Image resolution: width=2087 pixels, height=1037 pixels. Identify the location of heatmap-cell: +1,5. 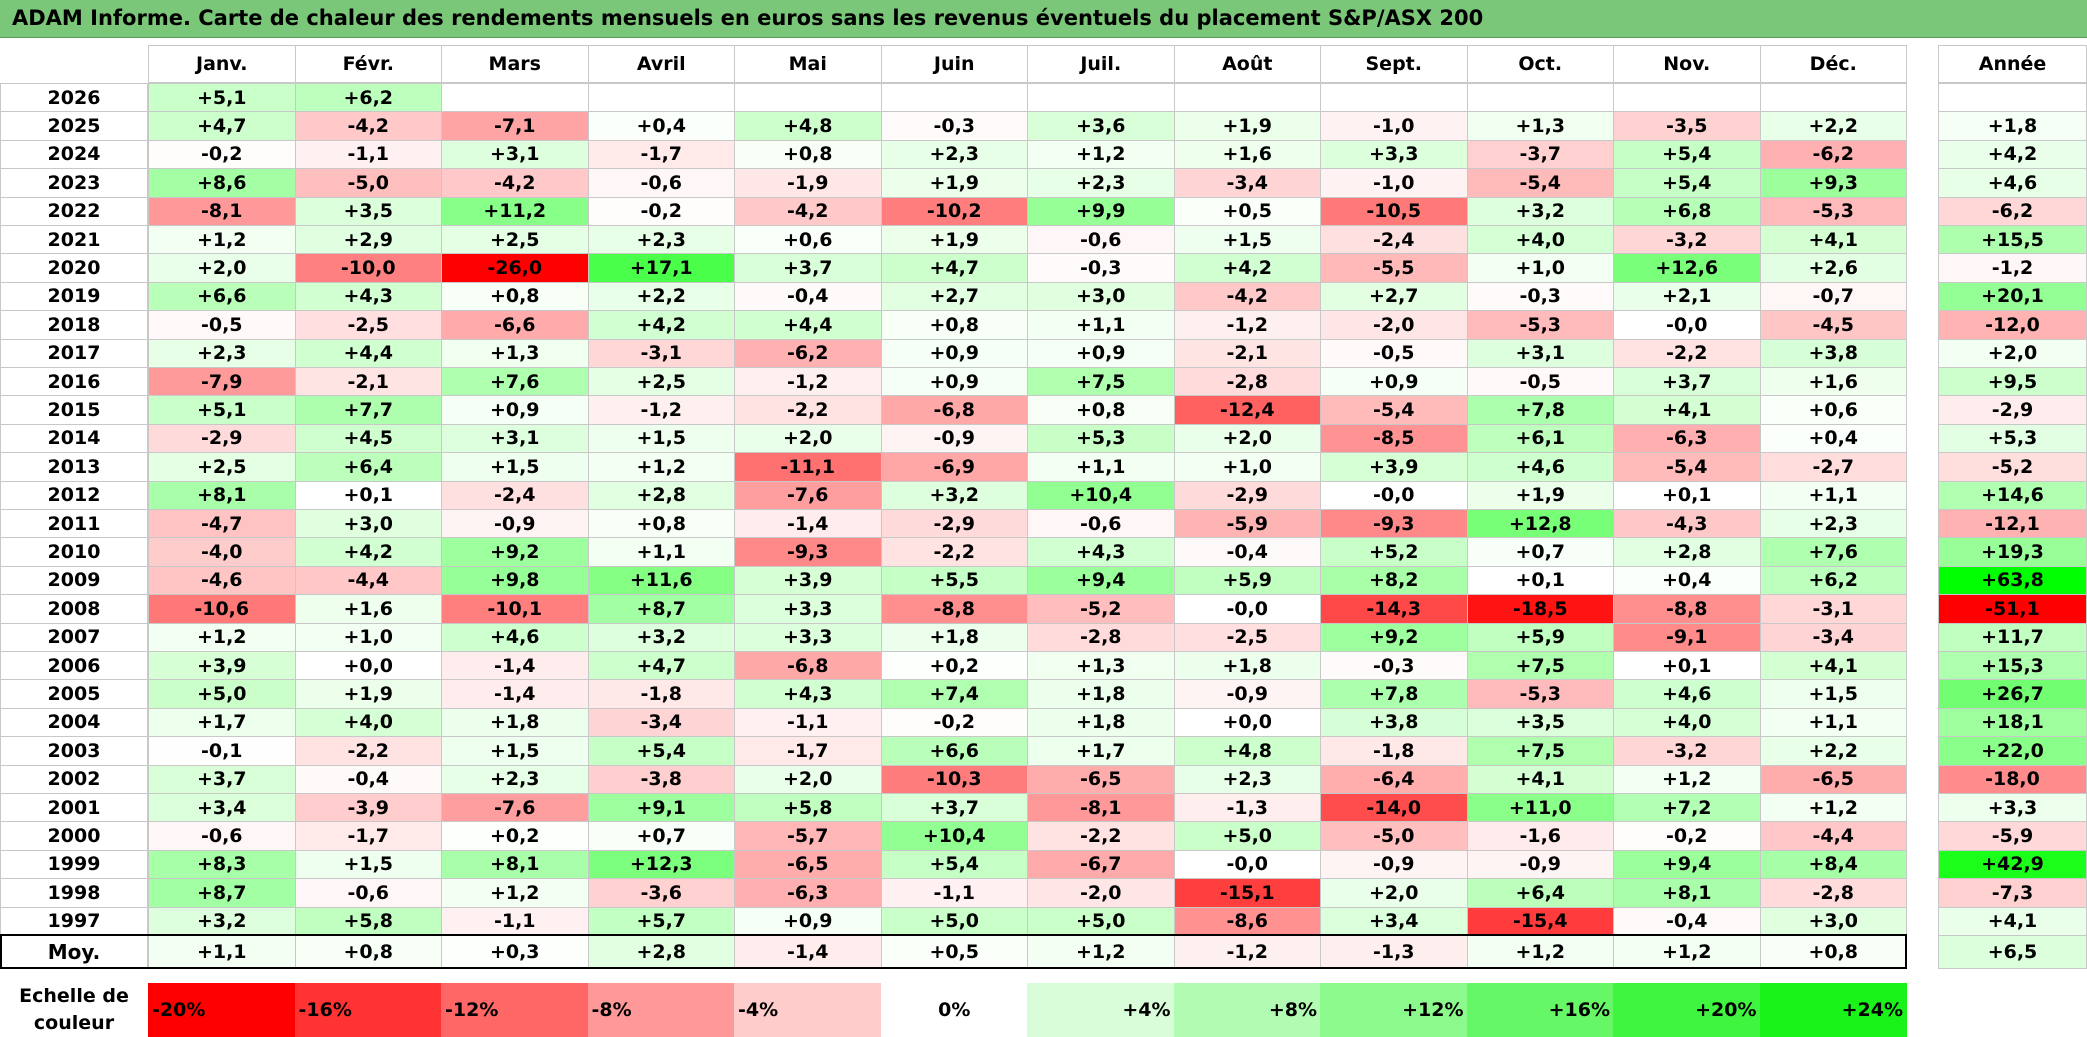
(1833, 694).